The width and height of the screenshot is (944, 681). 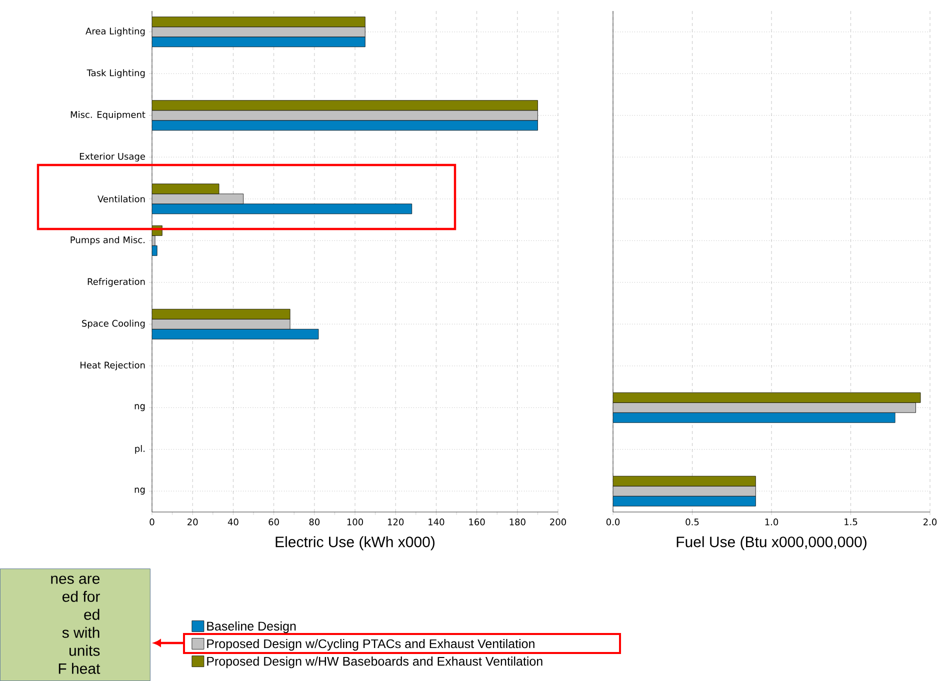 I want to click on x-axis-title: Electric Use (kWh x000), so click(x=355, y=543).